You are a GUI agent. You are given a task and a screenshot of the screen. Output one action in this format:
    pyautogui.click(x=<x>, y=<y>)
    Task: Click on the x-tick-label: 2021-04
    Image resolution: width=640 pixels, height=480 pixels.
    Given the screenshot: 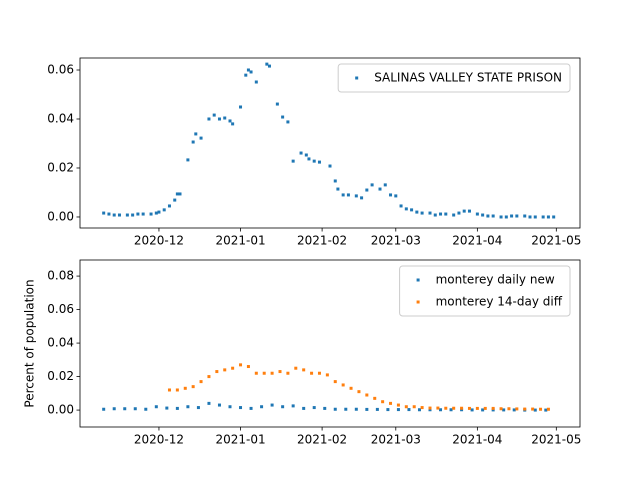 What is the action you would take?
    pyautogui.click(x=477, y=241)
    